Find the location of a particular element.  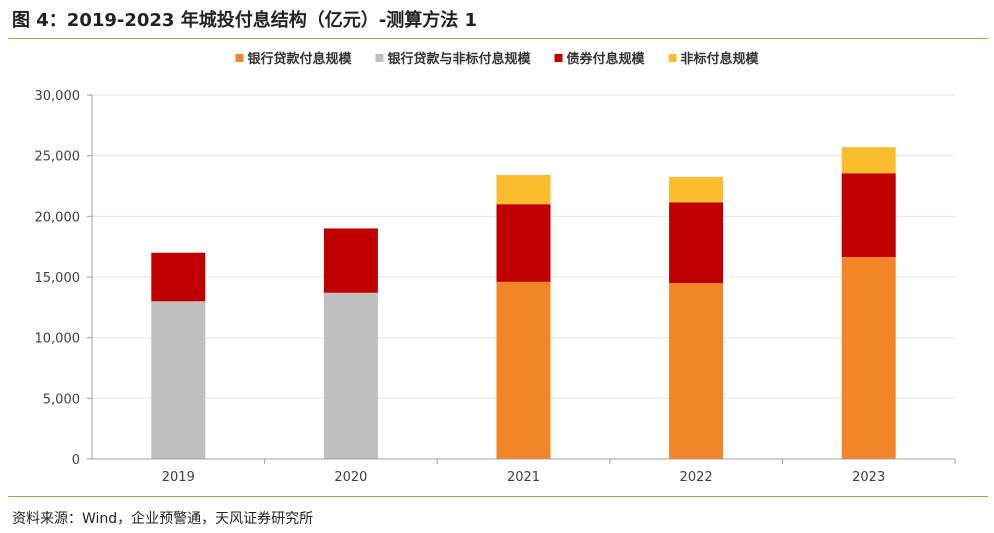

legend-item: 银行贷款与非标付息规模 is located at coordinates (453, 59).